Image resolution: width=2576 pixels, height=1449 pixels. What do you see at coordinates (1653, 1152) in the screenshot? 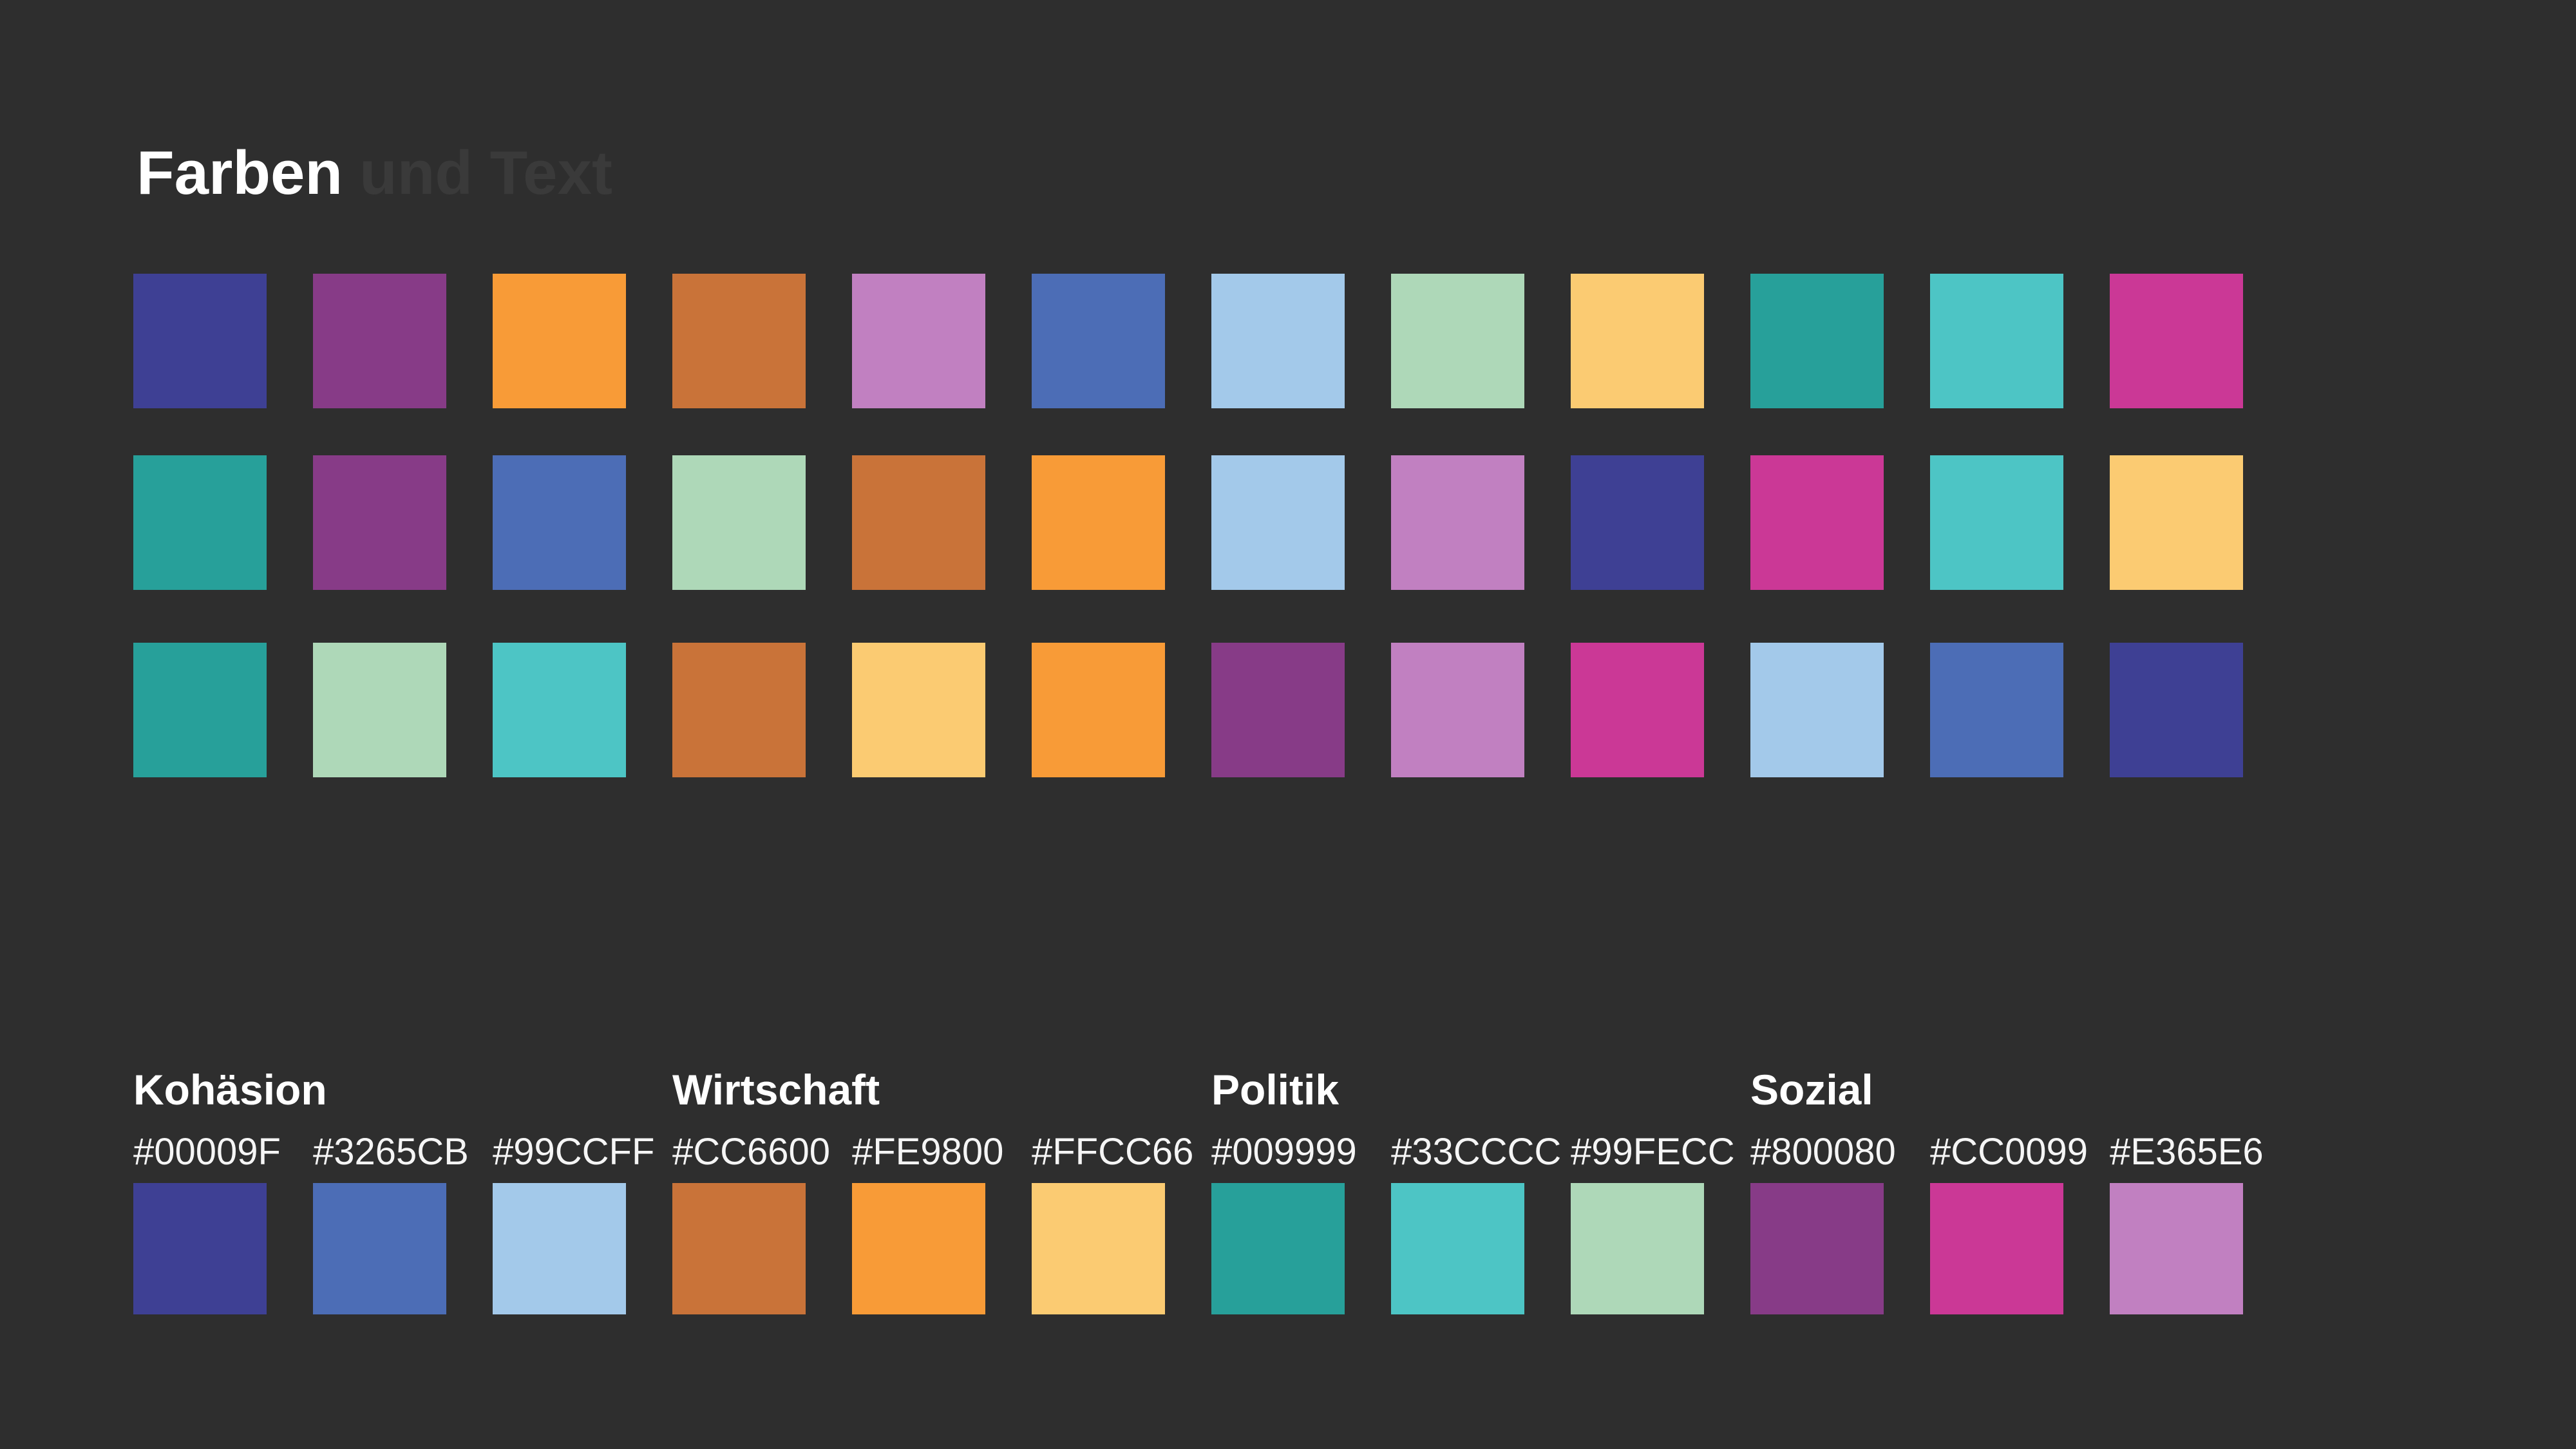
I see `hex-code-label-lightgreen: #99FECC` at bounding box center [1653, 1152].